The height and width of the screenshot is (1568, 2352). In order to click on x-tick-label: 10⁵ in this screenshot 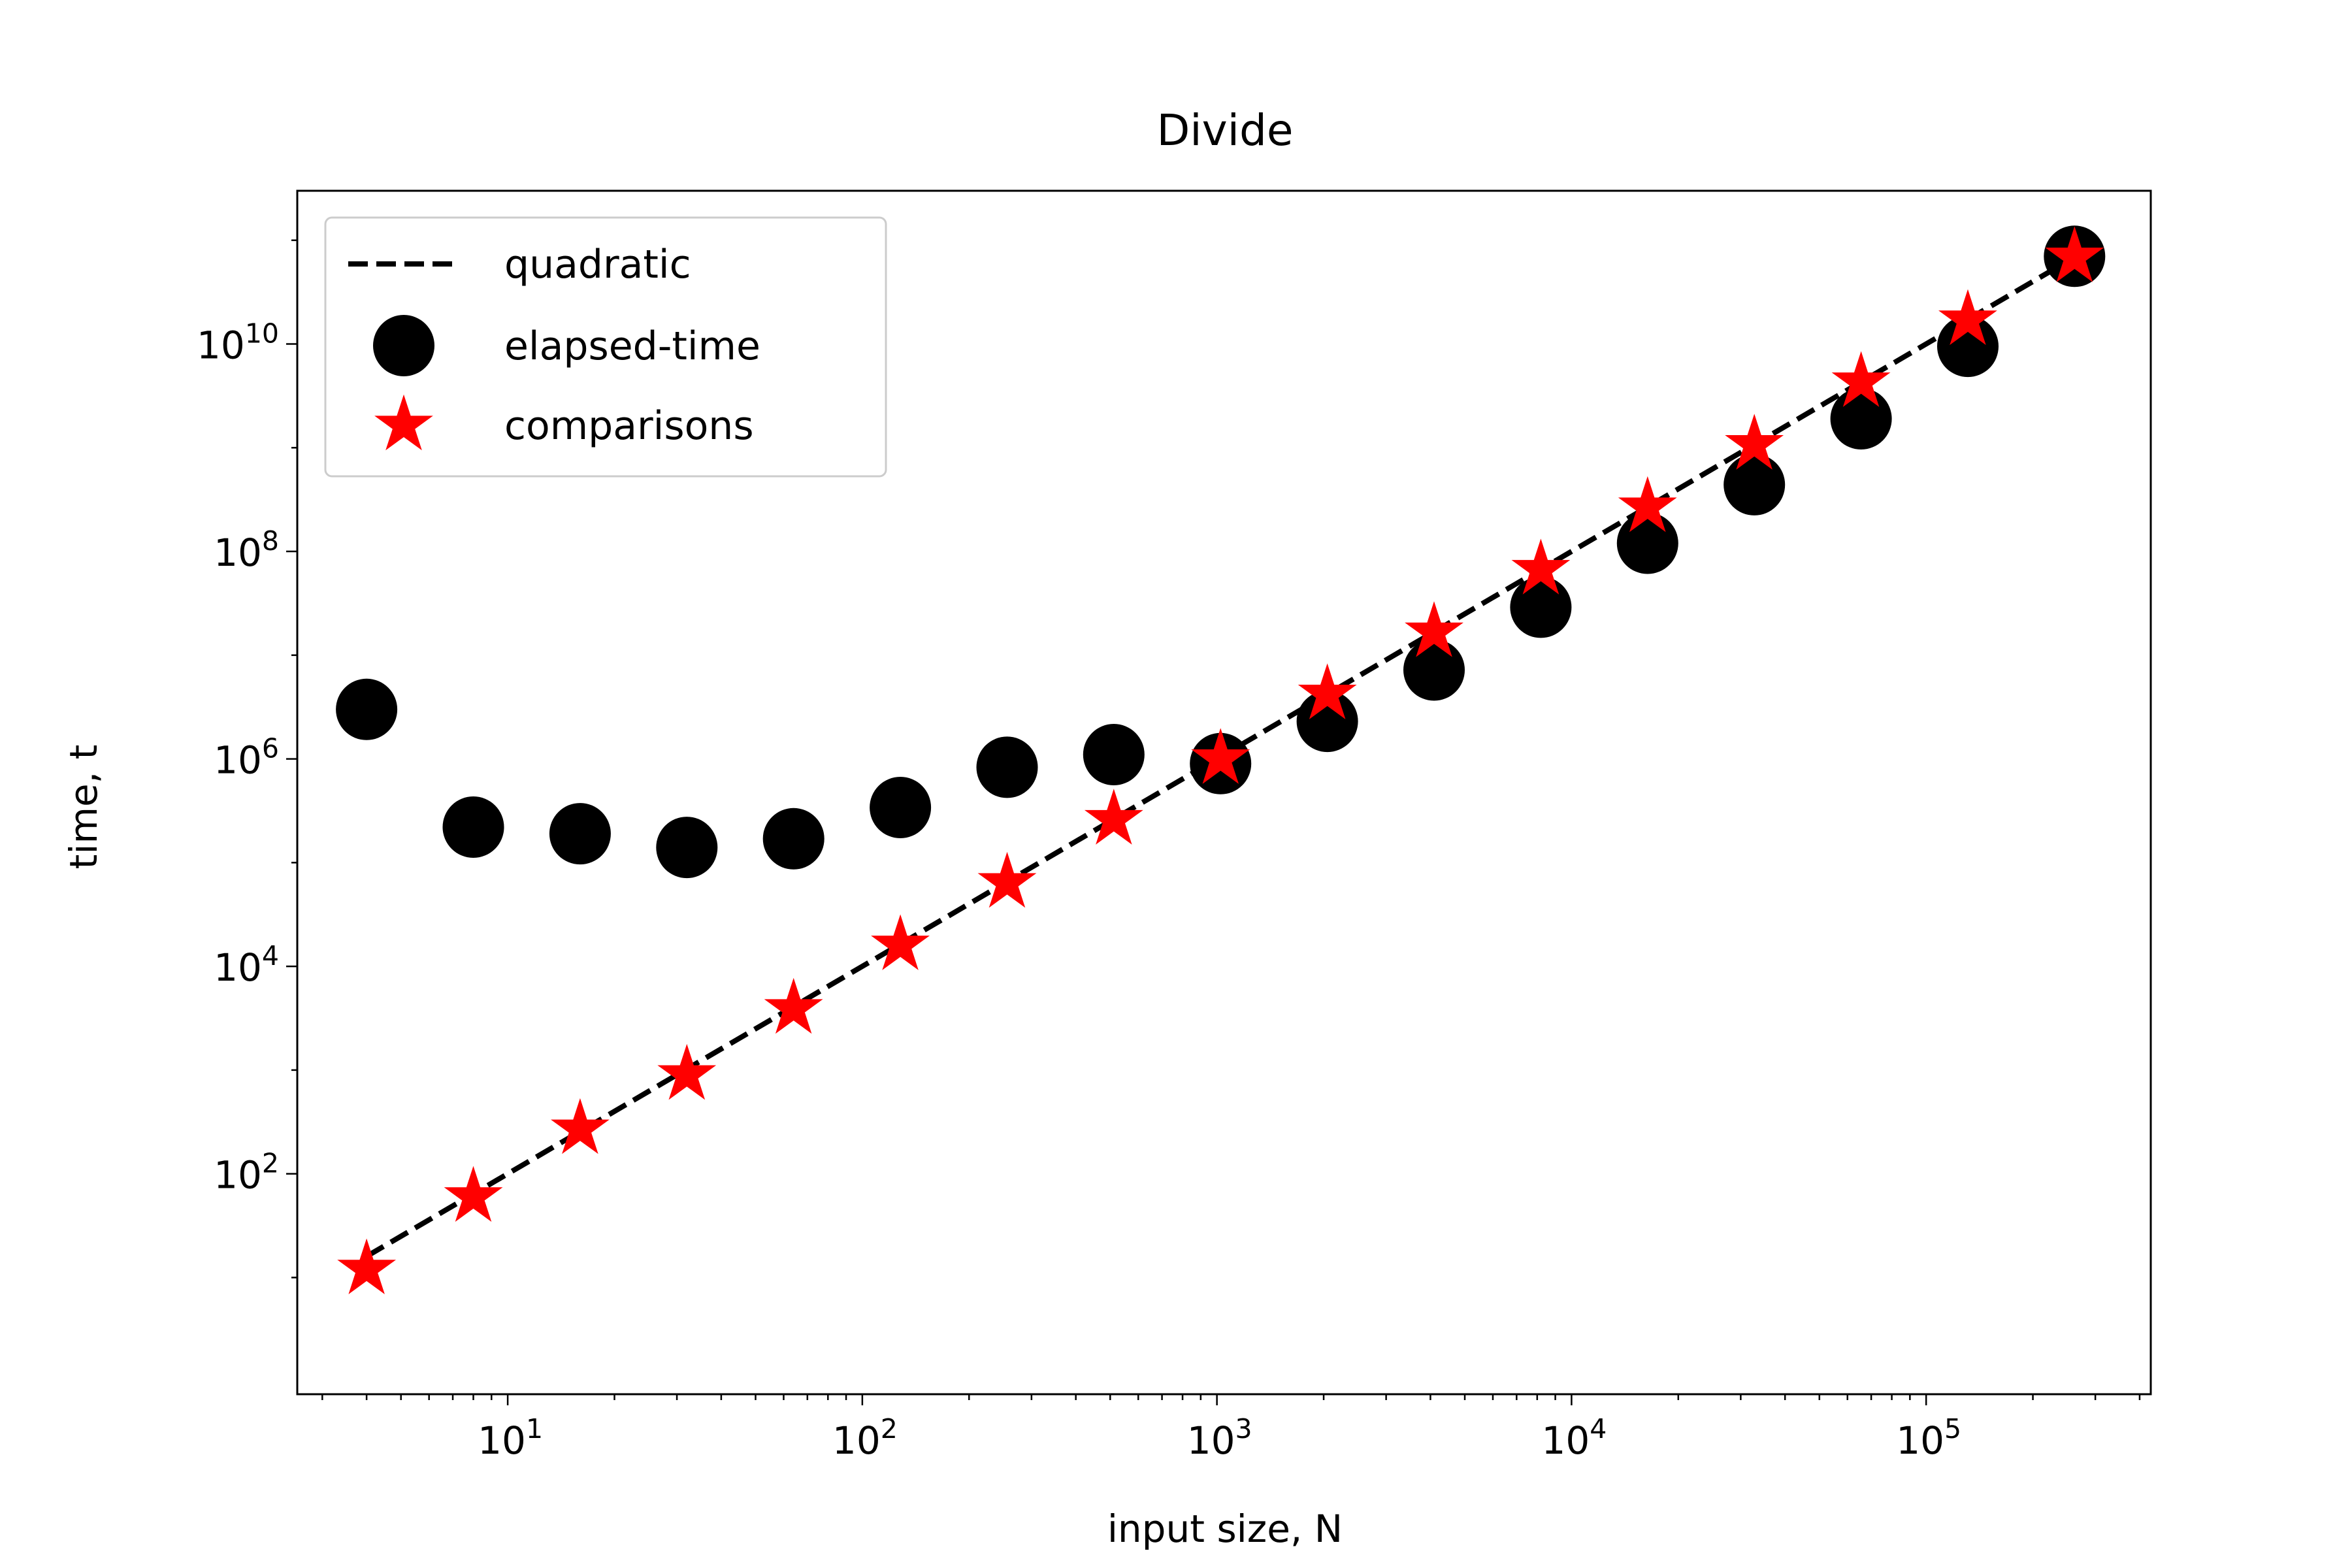, I will do `click(1928, 1438)`.